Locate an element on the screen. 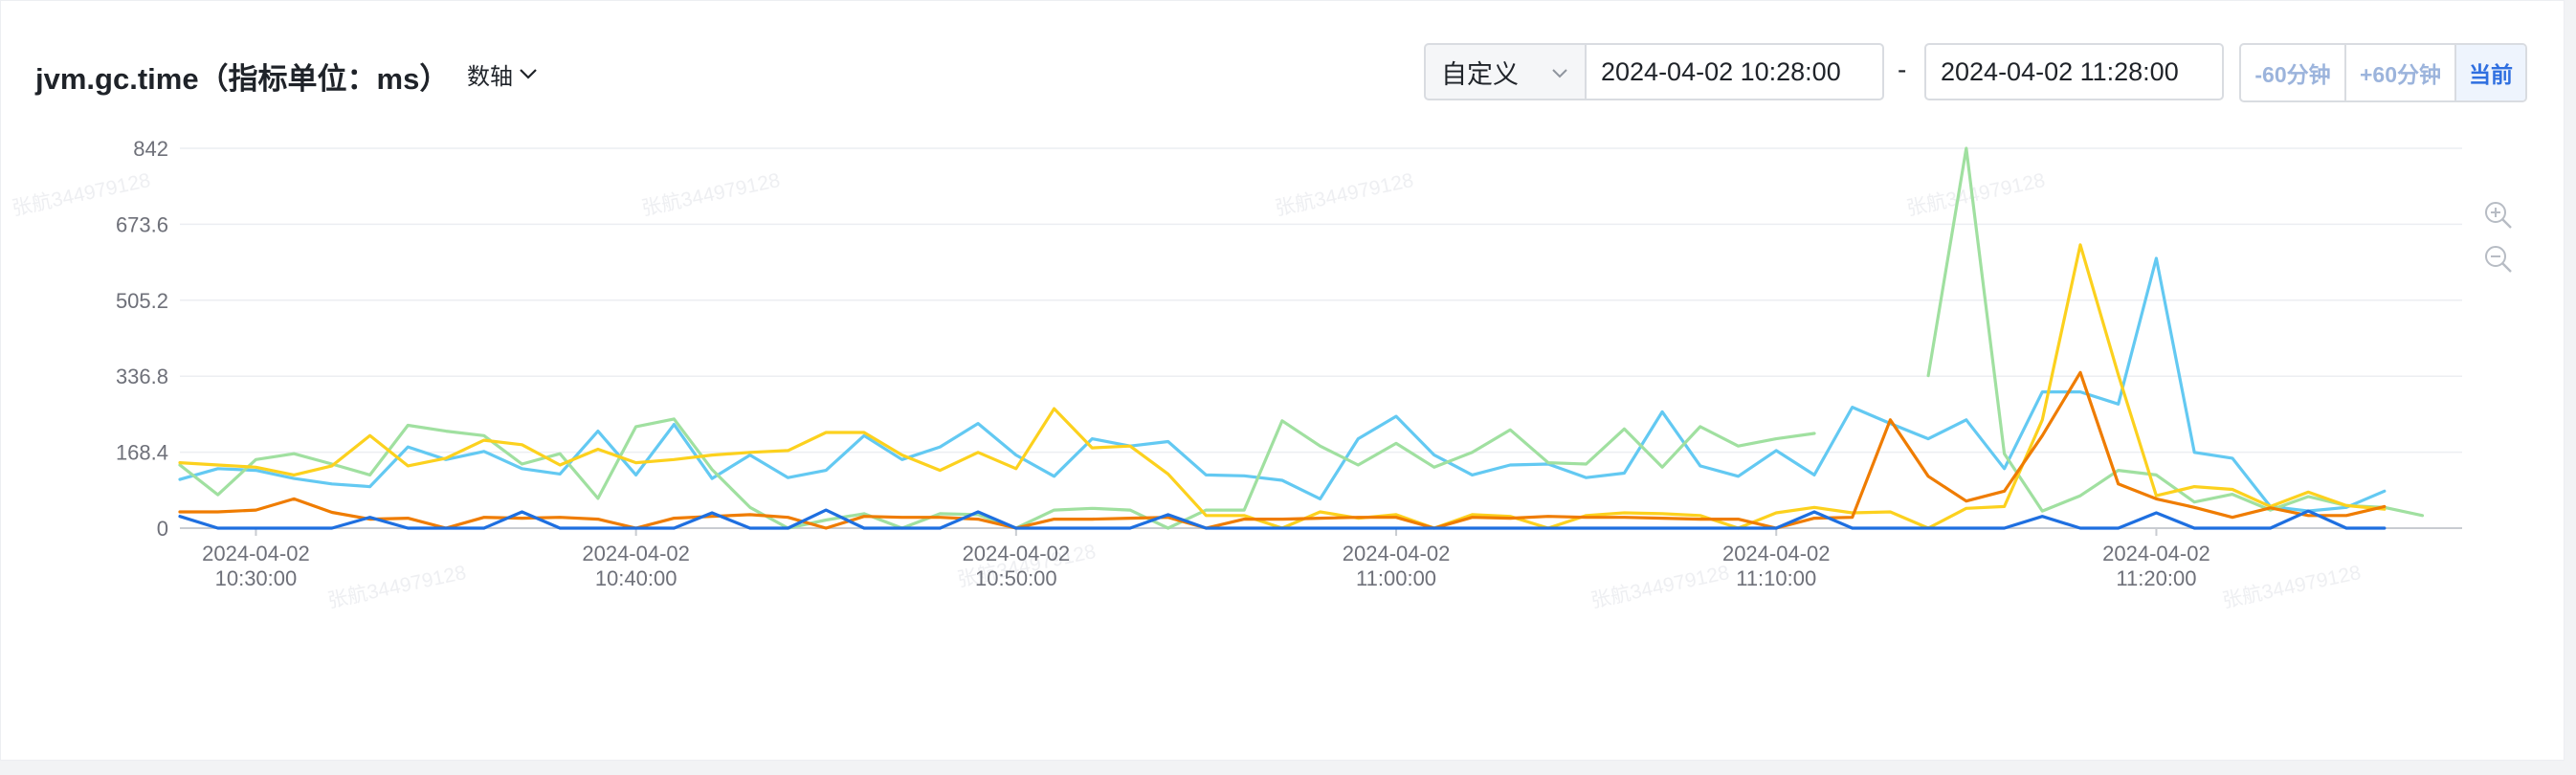  y-tick-label: 0 is located at coordinates (162, 529).